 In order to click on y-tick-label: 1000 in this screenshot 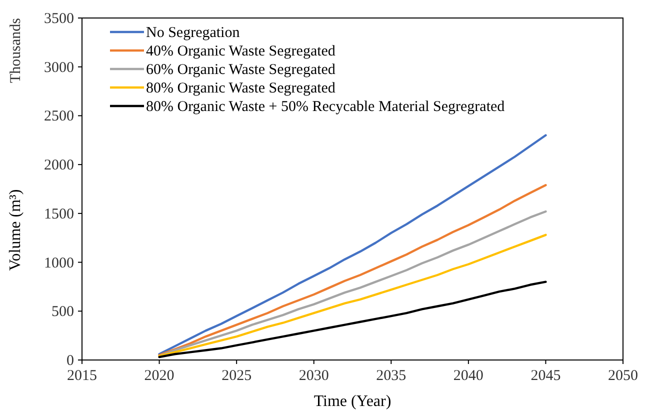, I will do `click(59, 263)`.